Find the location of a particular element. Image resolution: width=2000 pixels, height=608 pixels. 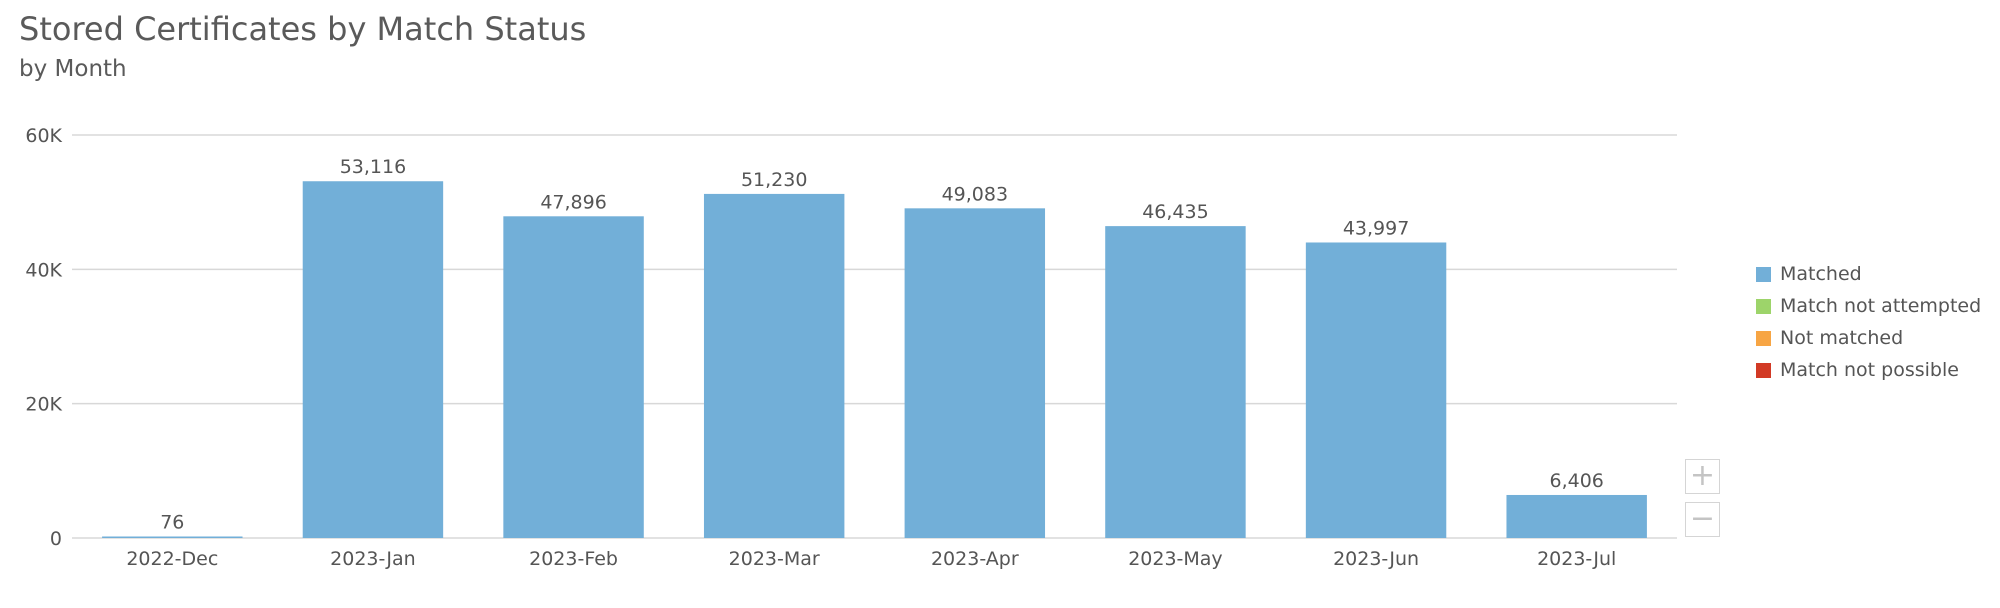

data-label: 51,230 is located at coordinates (774, 180).